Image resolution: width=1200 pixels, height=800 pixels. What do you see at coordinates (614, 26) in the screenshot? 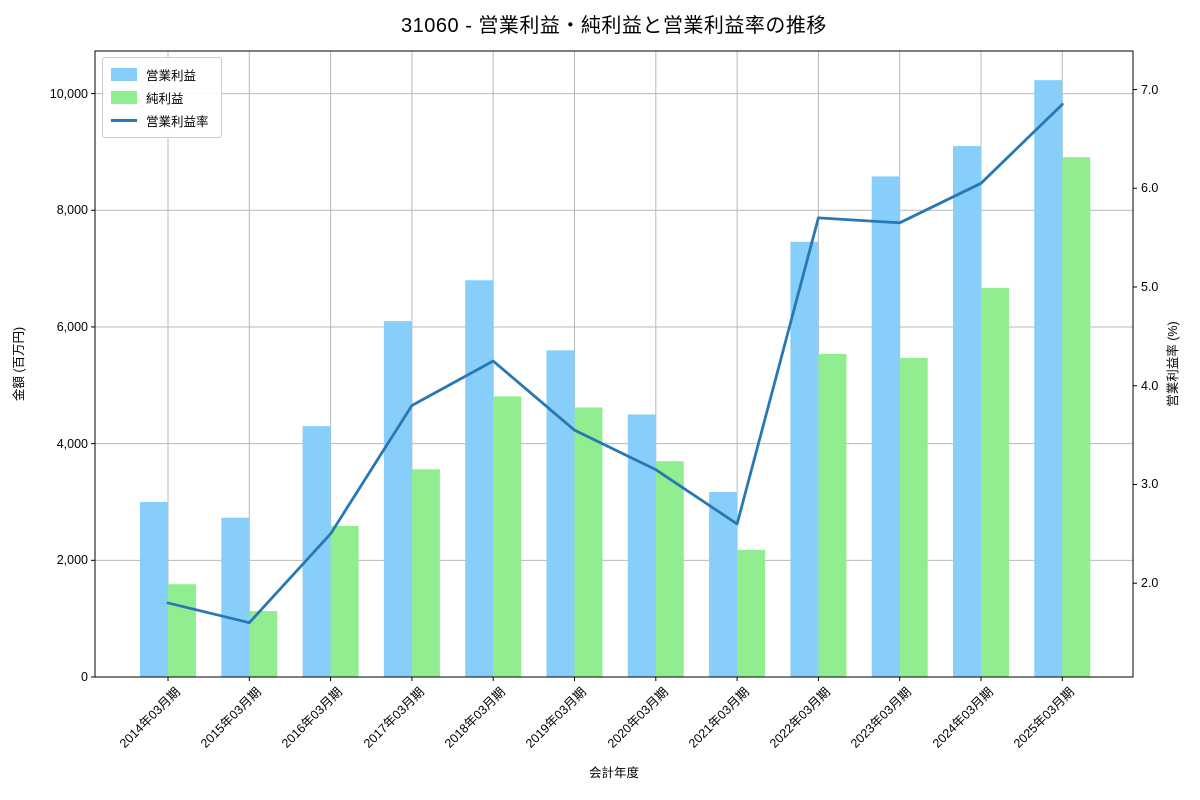
I see `chart-title: 31060 - 営業利益・純利益と営業利益率の推移` at bounding box center [614, 26].